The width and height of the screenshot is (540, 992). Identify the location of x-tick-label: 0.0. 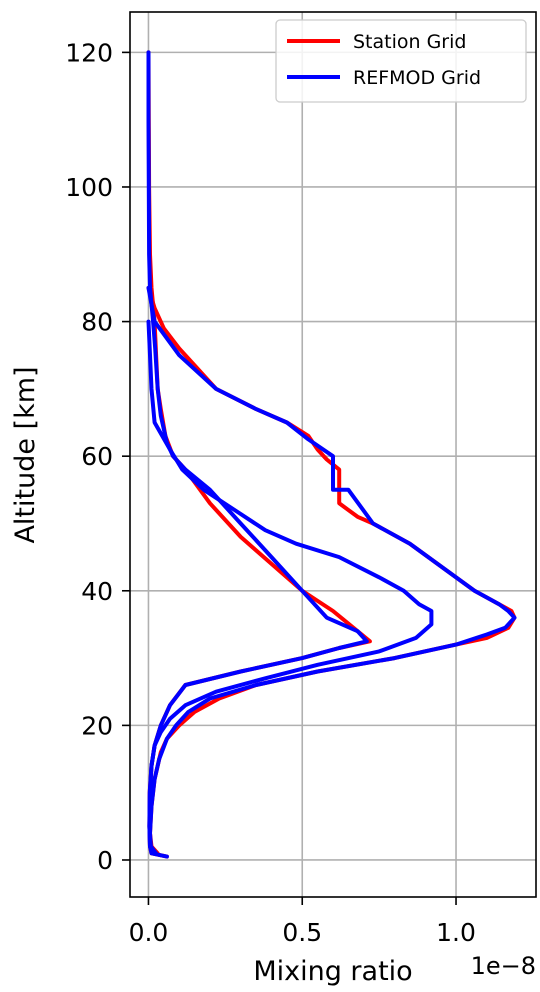
(149, 932).